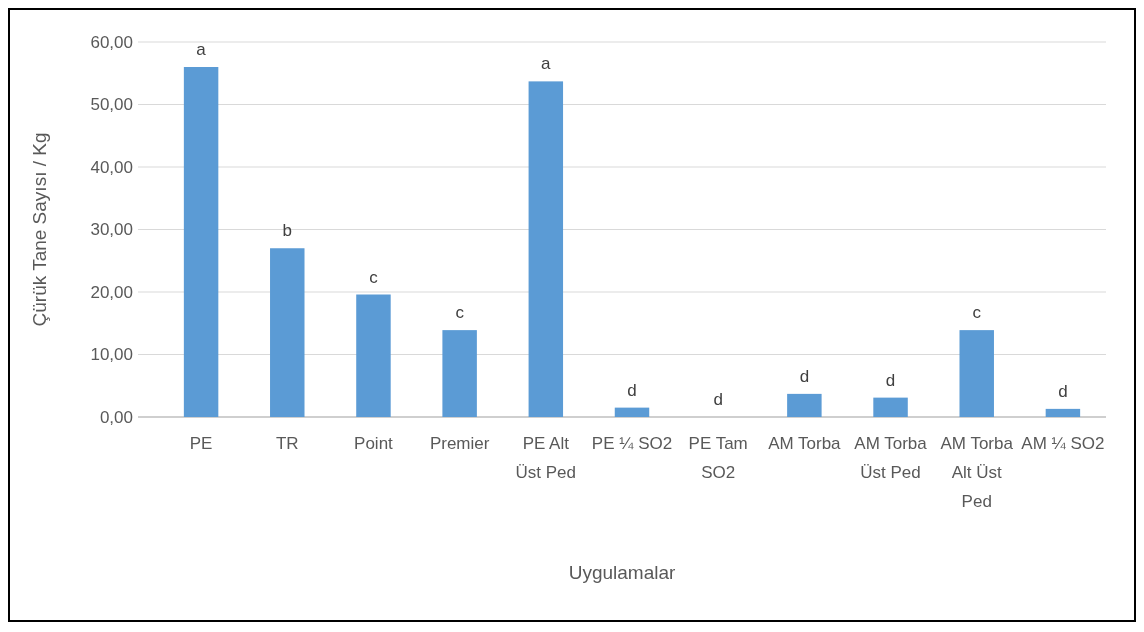  What do you see at coordinates (111, 355) in the screenshot?
I see `y-tick-label: 10,00` at bounding box center [111, 355].